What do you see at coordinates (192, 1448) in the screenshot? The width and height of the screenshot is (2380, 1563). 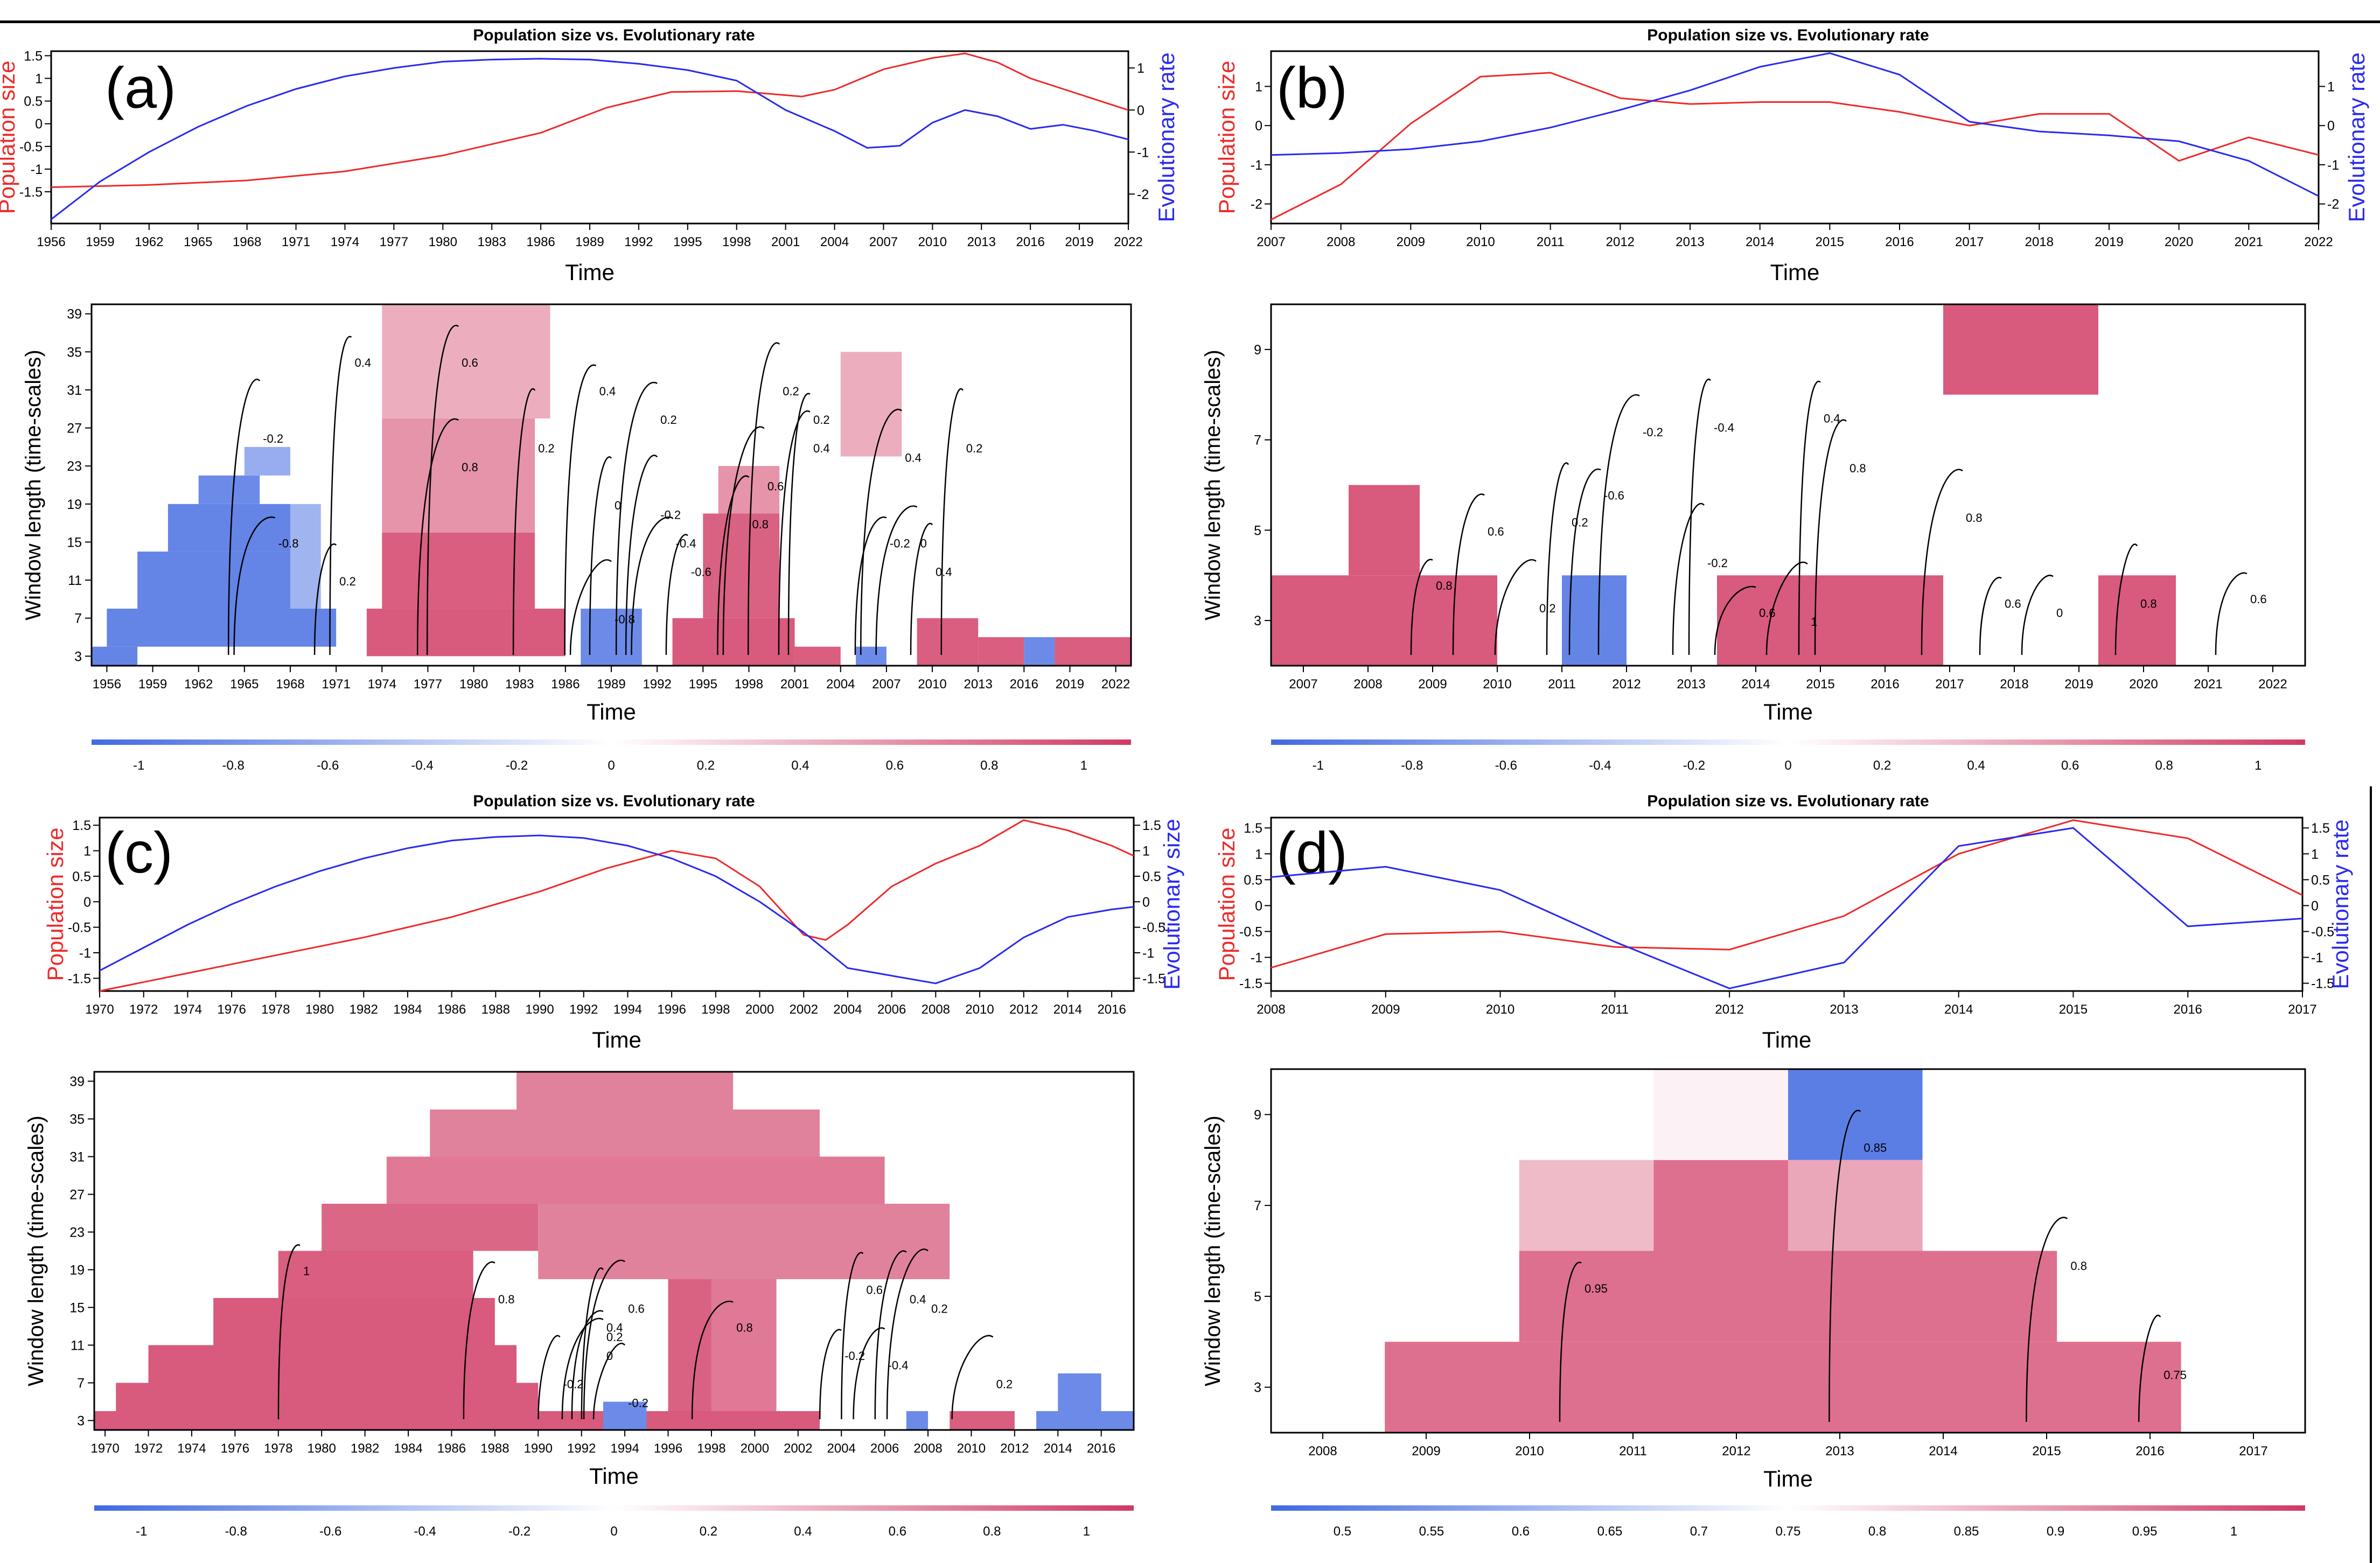 I see `heat-x-tick-label: 1974` at bounding box center [192, 1448].